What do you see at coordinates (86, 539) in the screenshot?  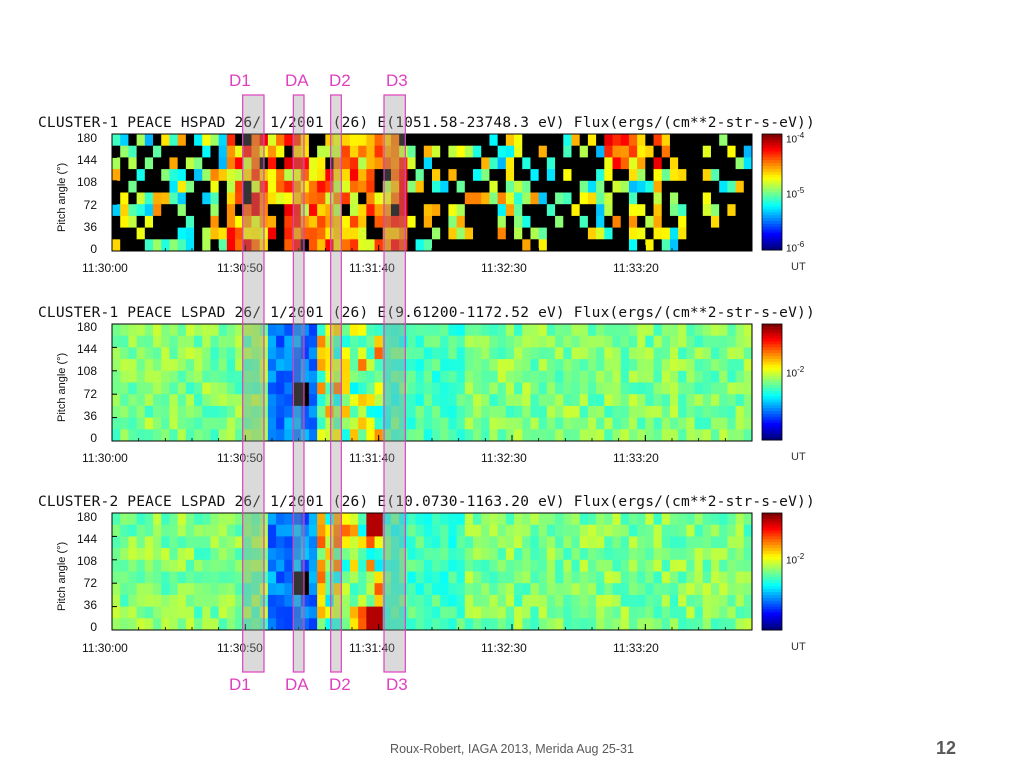 I see `panel-3-ytick: 144` at bounding box center [86, 539].